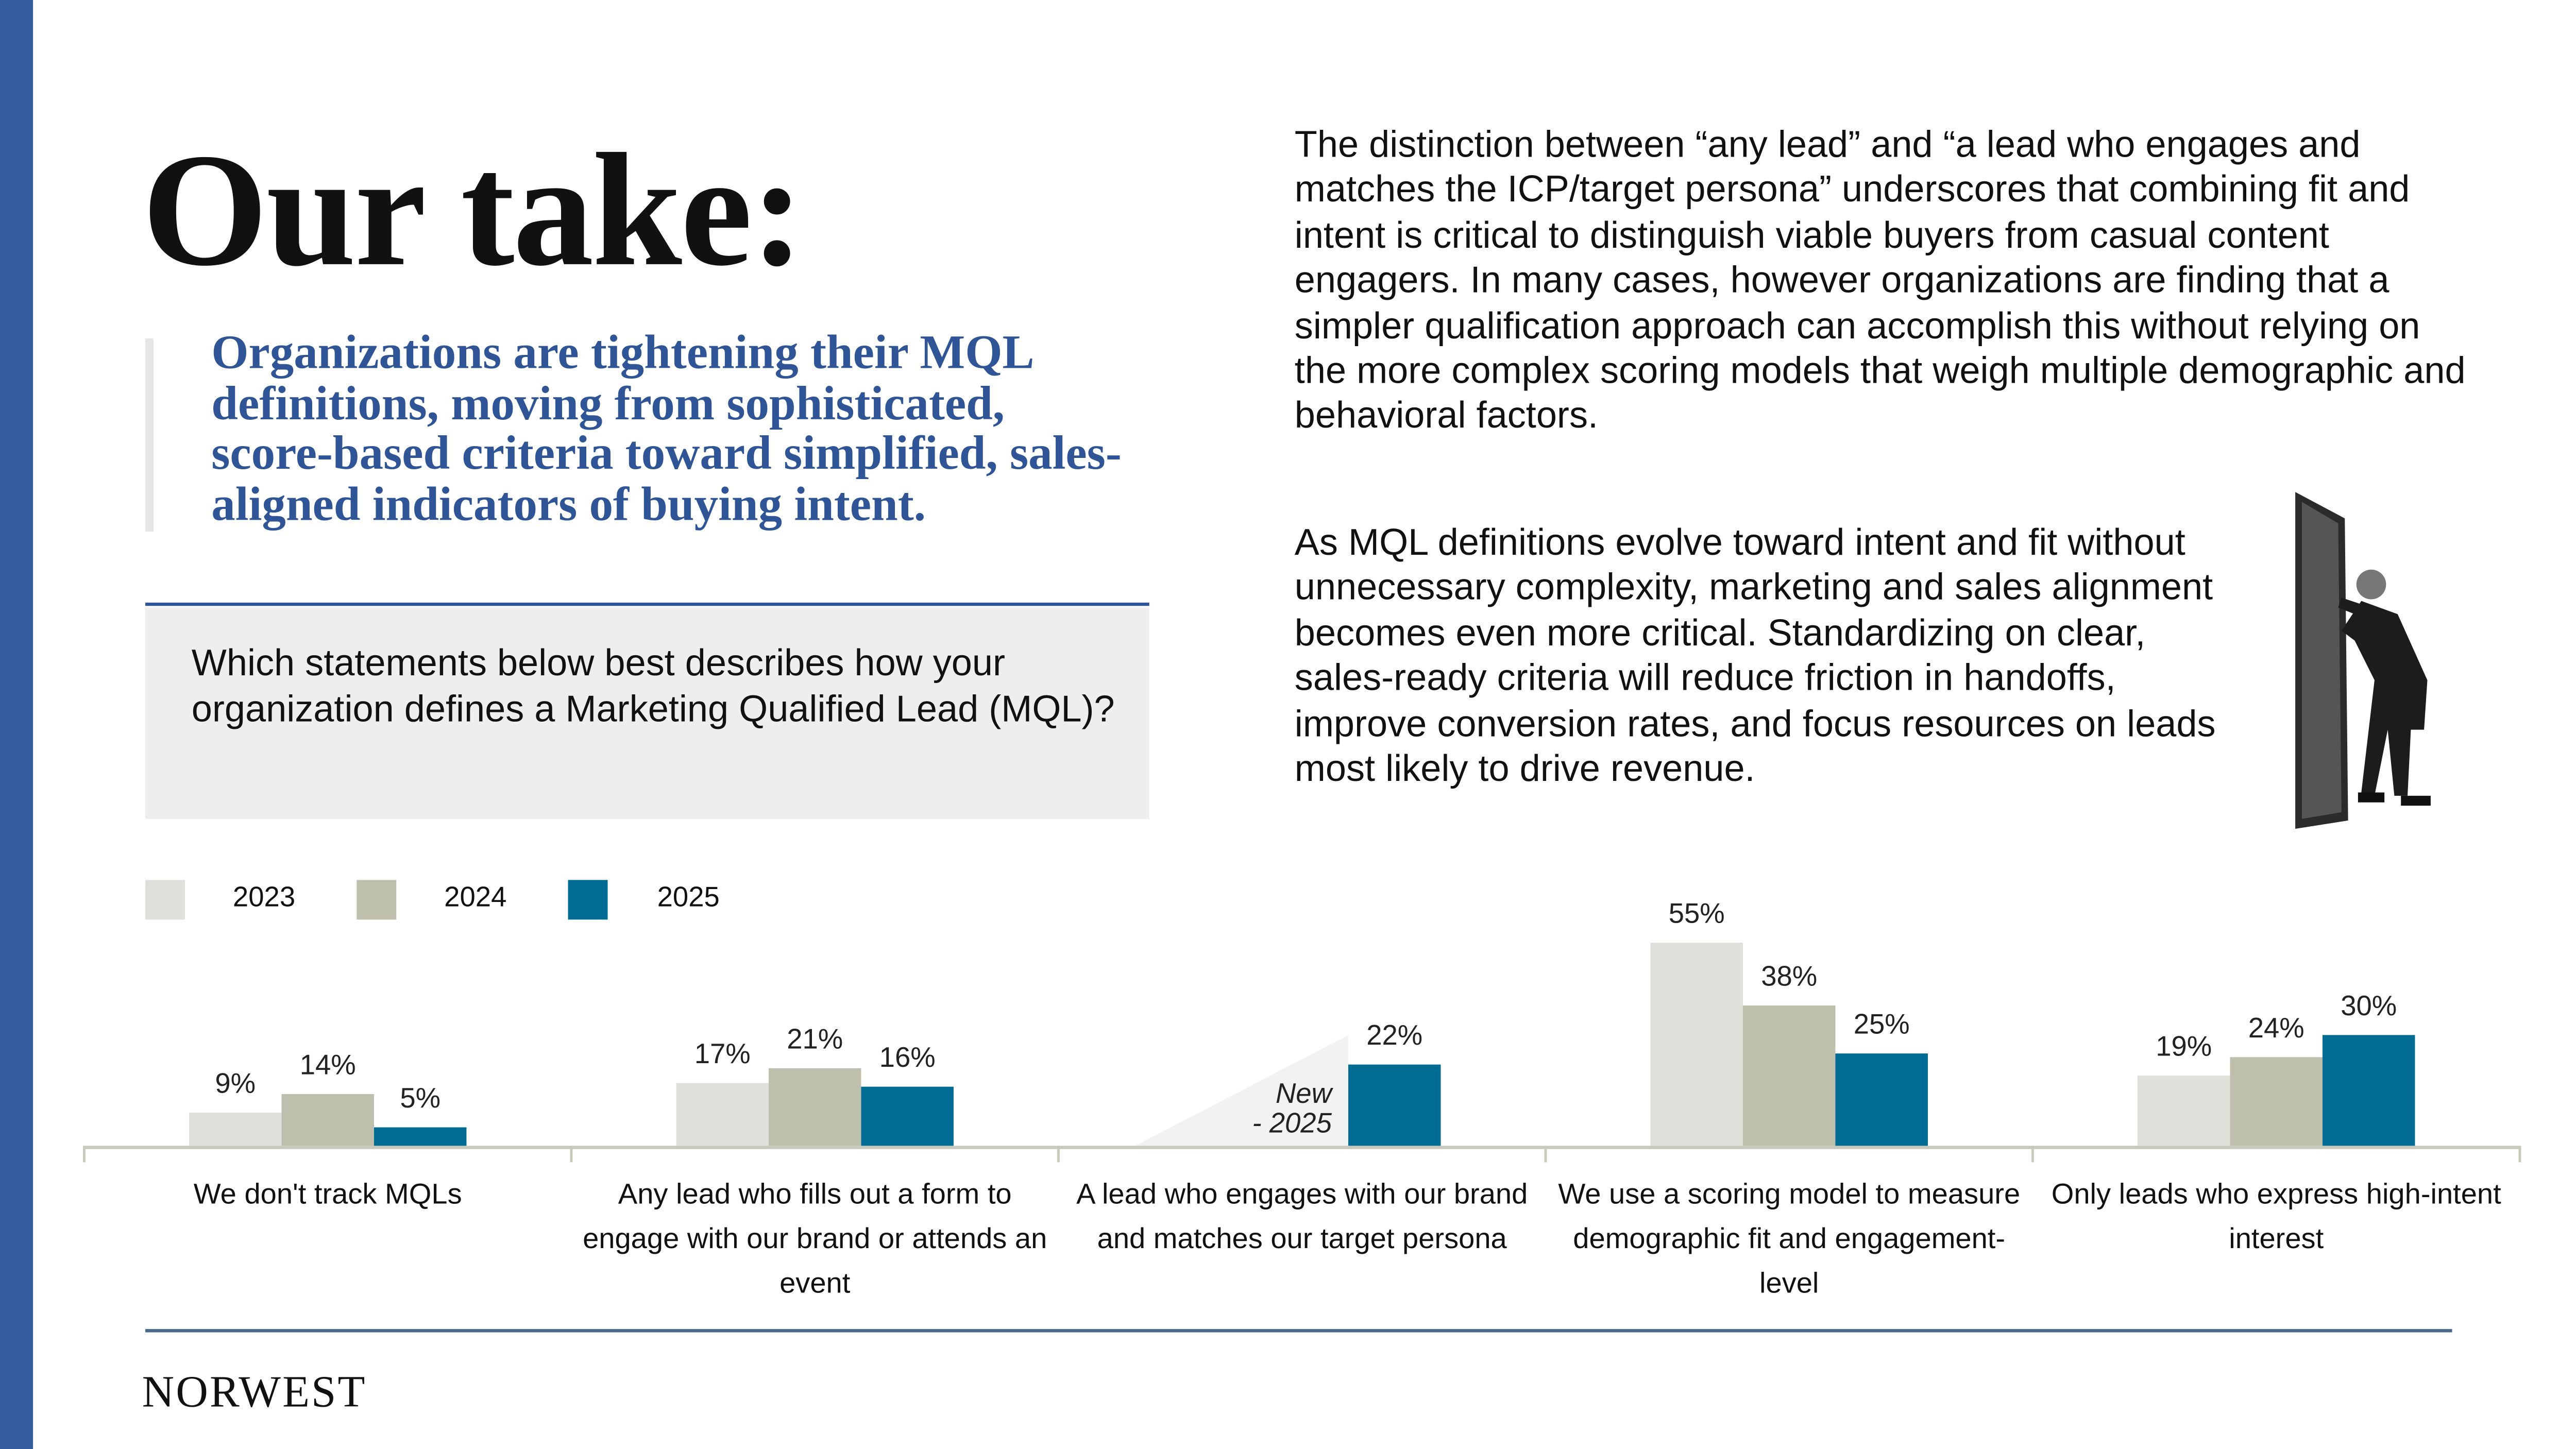 The width and height of the screenshot is (2576, 1449). Describe the element at coordinates (1882, 1024) in the screenshot. I see `data-label: 25%` at that location.